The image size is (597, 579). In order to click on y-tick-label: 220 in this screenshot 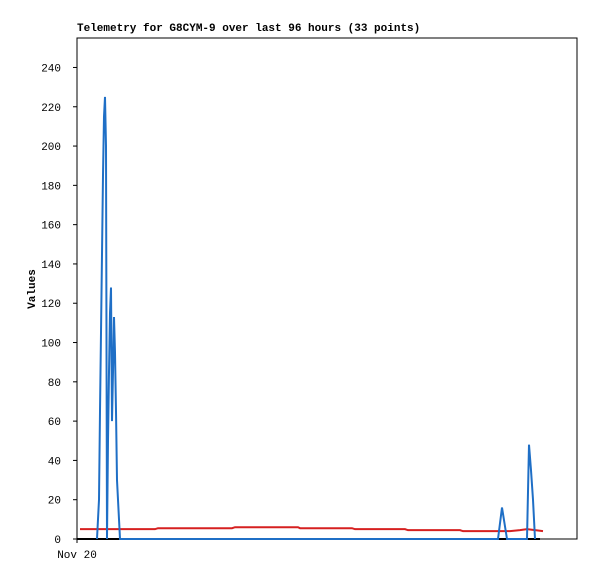, I will do `click(51, 109)`.